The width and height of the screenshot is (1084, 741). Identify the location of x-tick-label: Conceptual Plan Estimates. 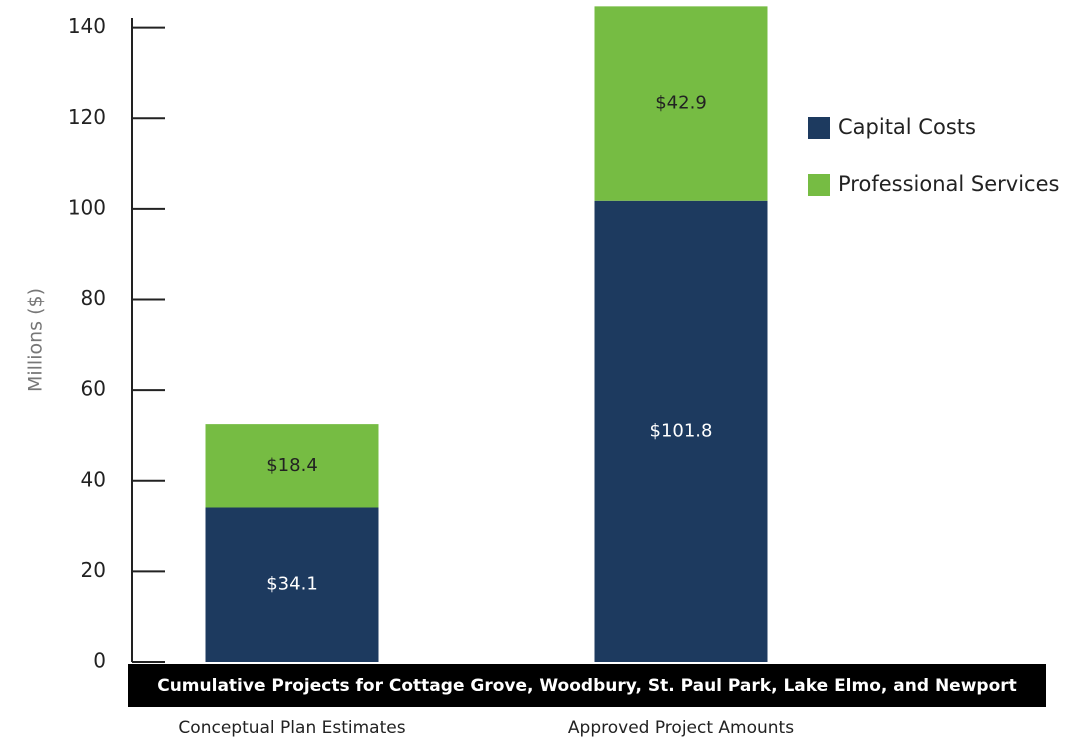
(291, 728).